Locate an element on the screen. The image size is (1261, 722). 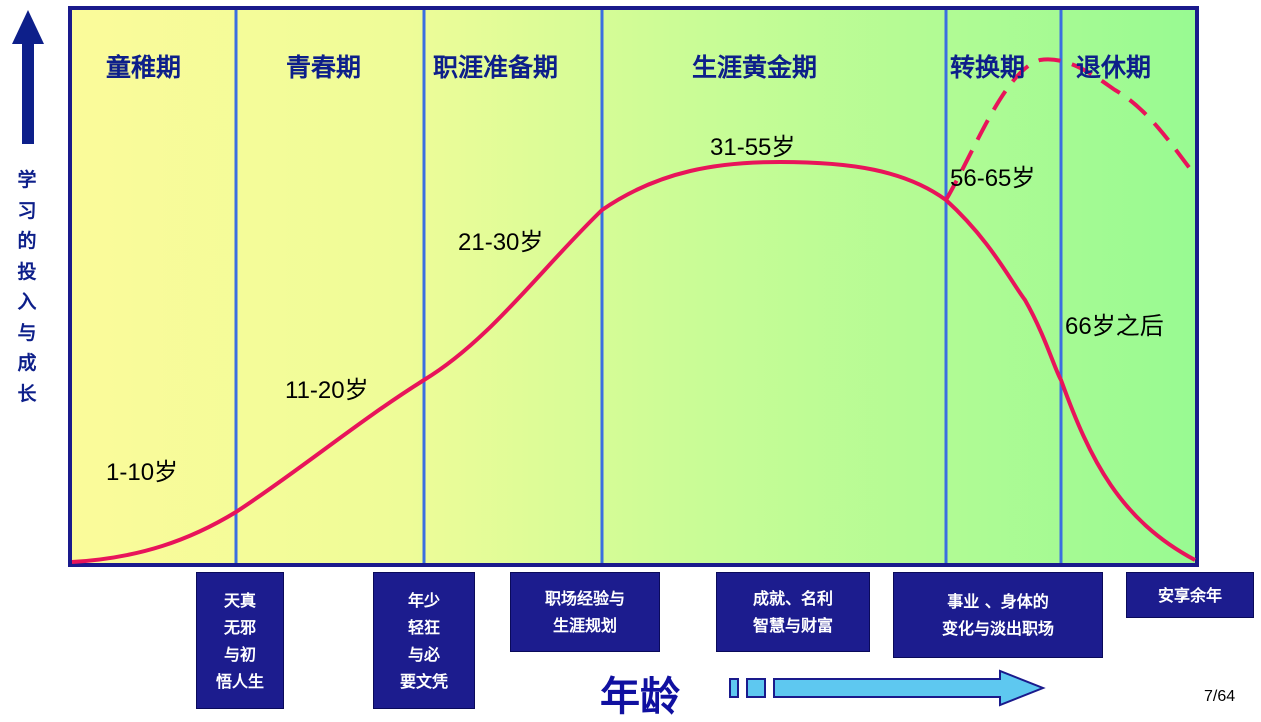
phase-title-golden: 生涯黄金期 is located at coordinates (755, 67).